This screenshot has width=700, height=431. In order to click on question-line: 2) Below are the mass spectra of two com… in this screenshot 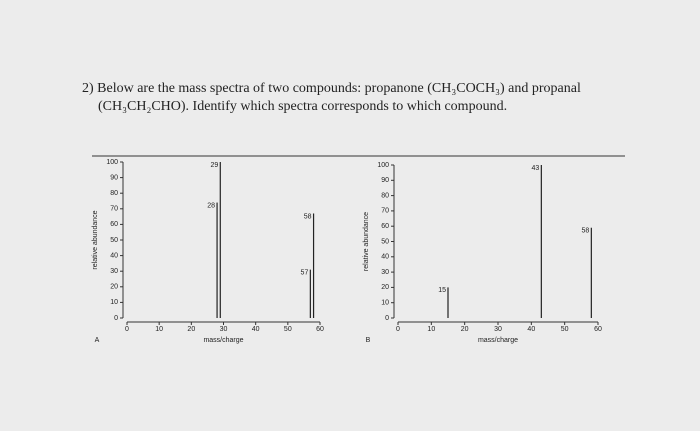, I will do `click(331, 88)`.